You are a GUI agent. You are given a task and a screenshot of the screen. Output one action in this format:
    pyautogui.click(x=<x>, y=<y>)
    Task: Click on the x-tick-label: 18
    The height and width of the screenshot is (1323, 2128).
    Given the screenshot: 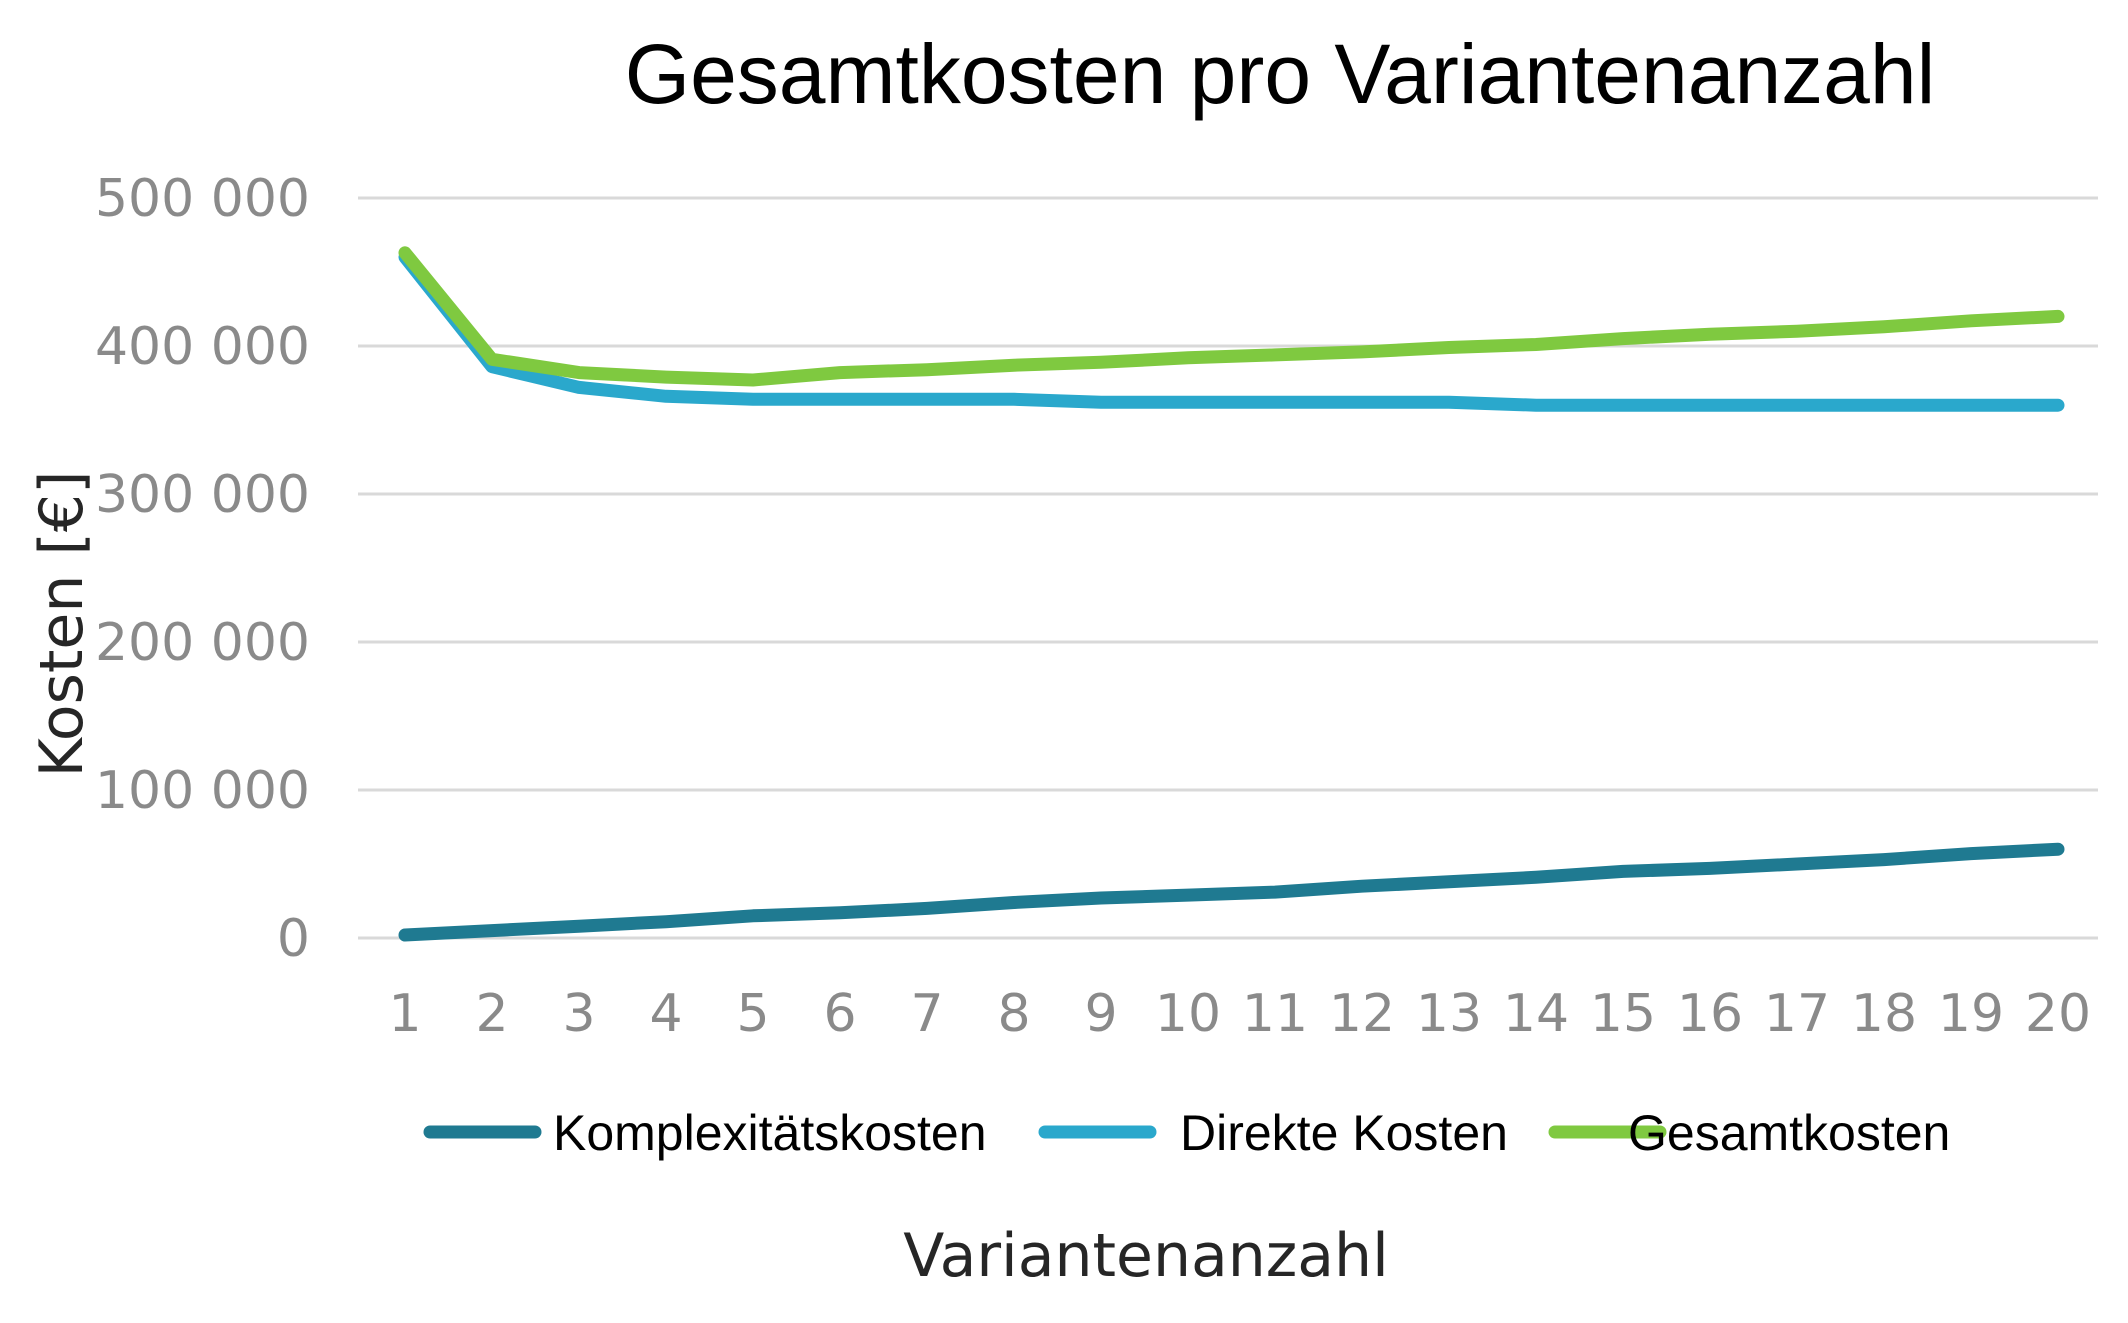 What is the action you would take?
    pyautogui.click(x=1884, y=1014)
    